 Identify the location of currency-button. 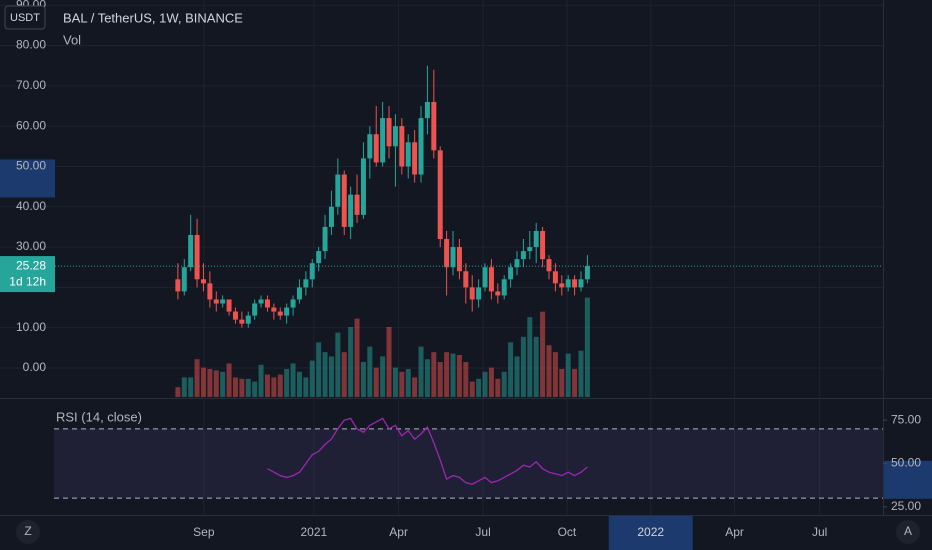
(25, 17).